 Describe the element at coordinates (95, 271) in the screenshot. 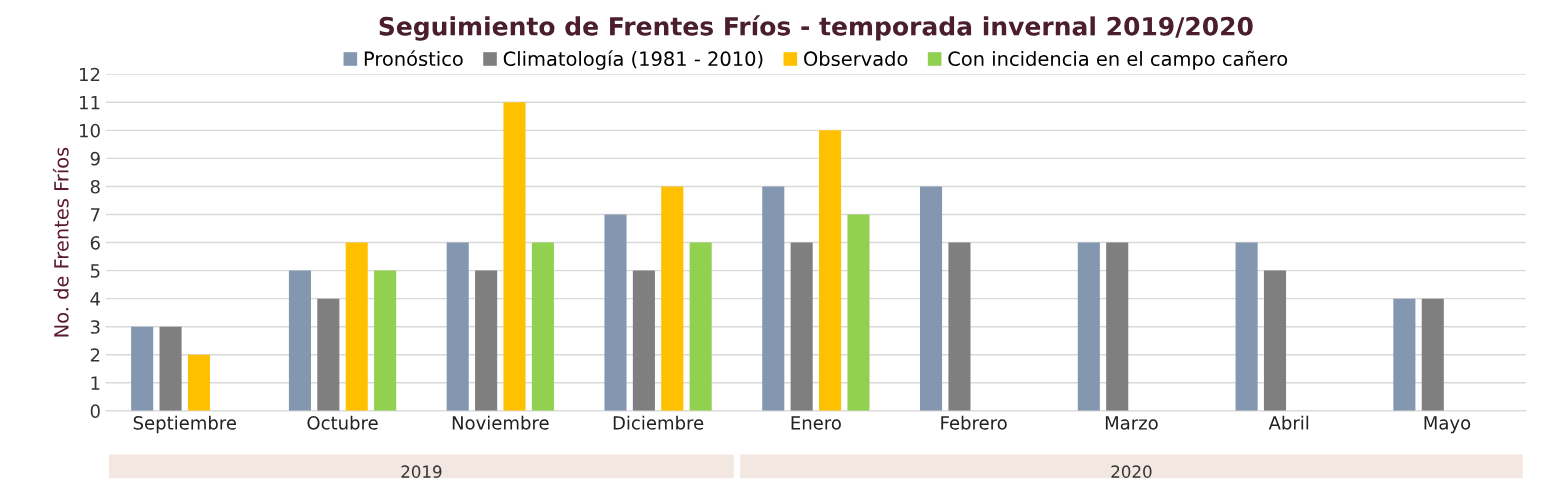

I see `y-tick-label: 5` at that location.